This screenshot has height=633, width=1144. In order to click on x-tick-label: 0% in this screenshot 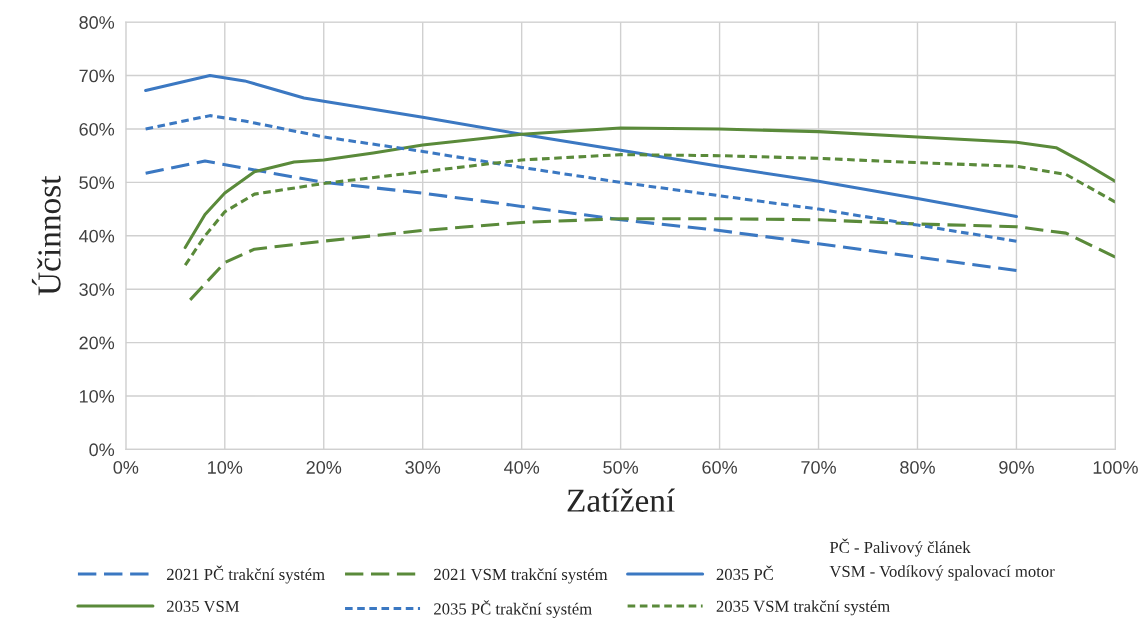, I will do `click(126, 467)`.